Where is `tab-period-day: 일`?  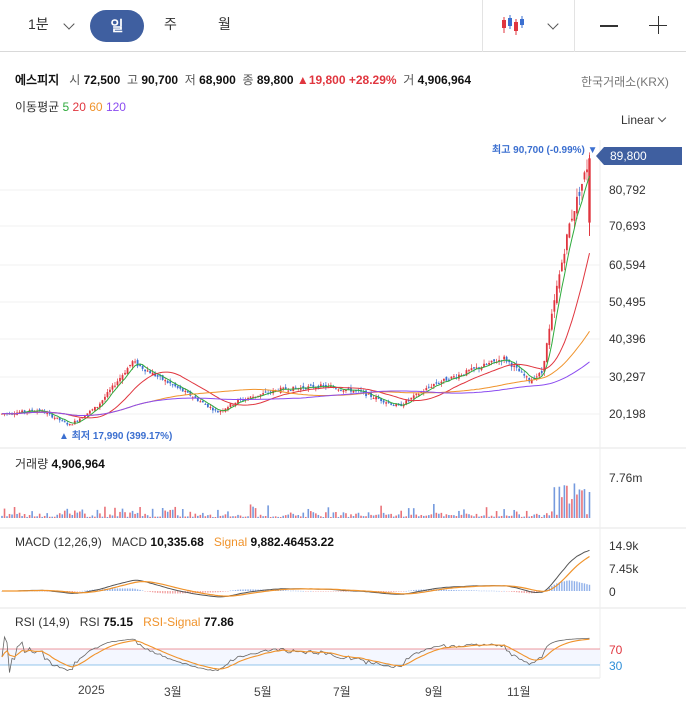
tab-period-day: 일 is located at coordinates (117, 26).